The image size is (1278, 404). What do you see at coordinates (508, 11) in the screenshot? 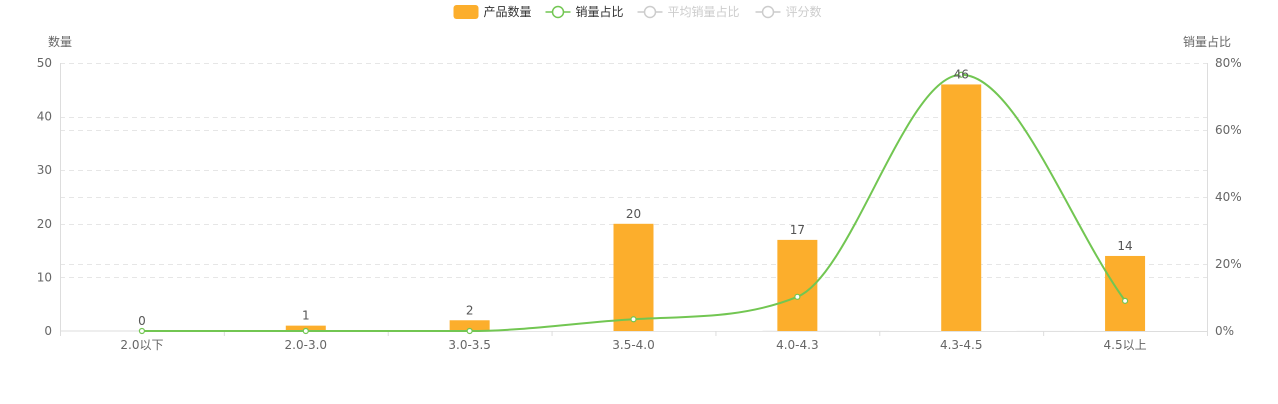
I see `legend-label: 产品数量` at bounding box center [508, 11].